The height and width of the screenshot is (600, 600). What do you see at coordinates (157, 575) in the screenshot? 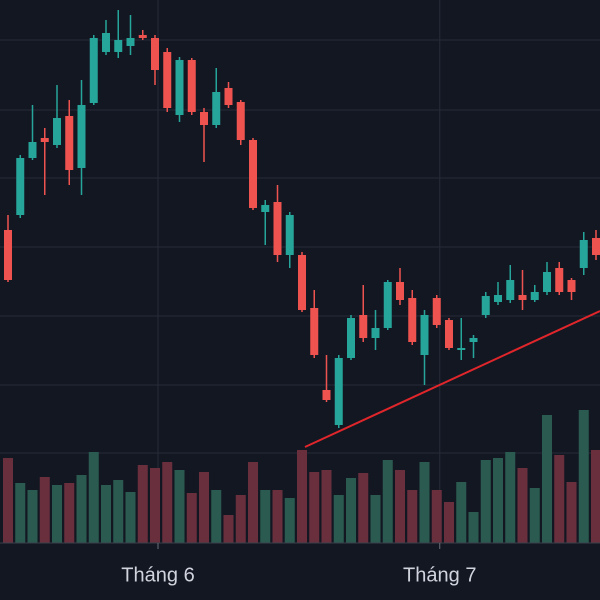
I see `x-tick-label: Tháng 6` at bounding box center [157, 575].